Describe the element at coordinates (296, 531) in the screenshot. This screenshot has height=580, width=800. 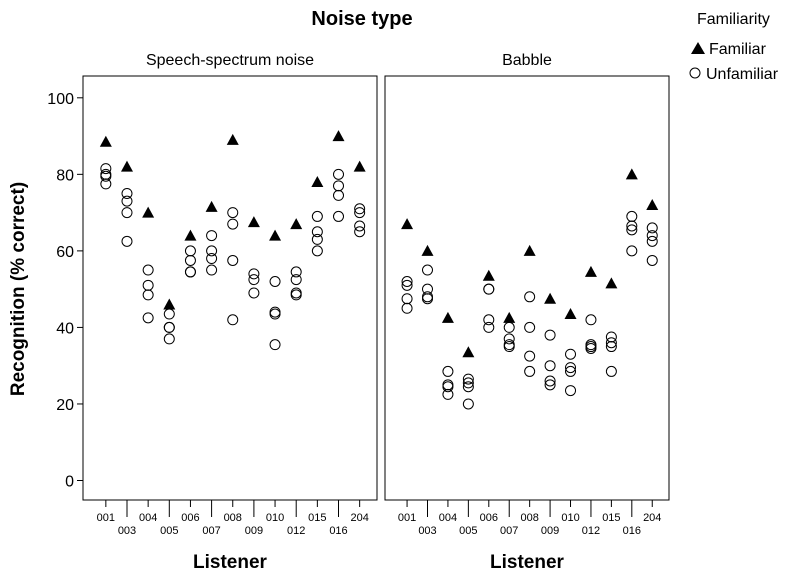
I see `x-tick-label: 012` at that location.